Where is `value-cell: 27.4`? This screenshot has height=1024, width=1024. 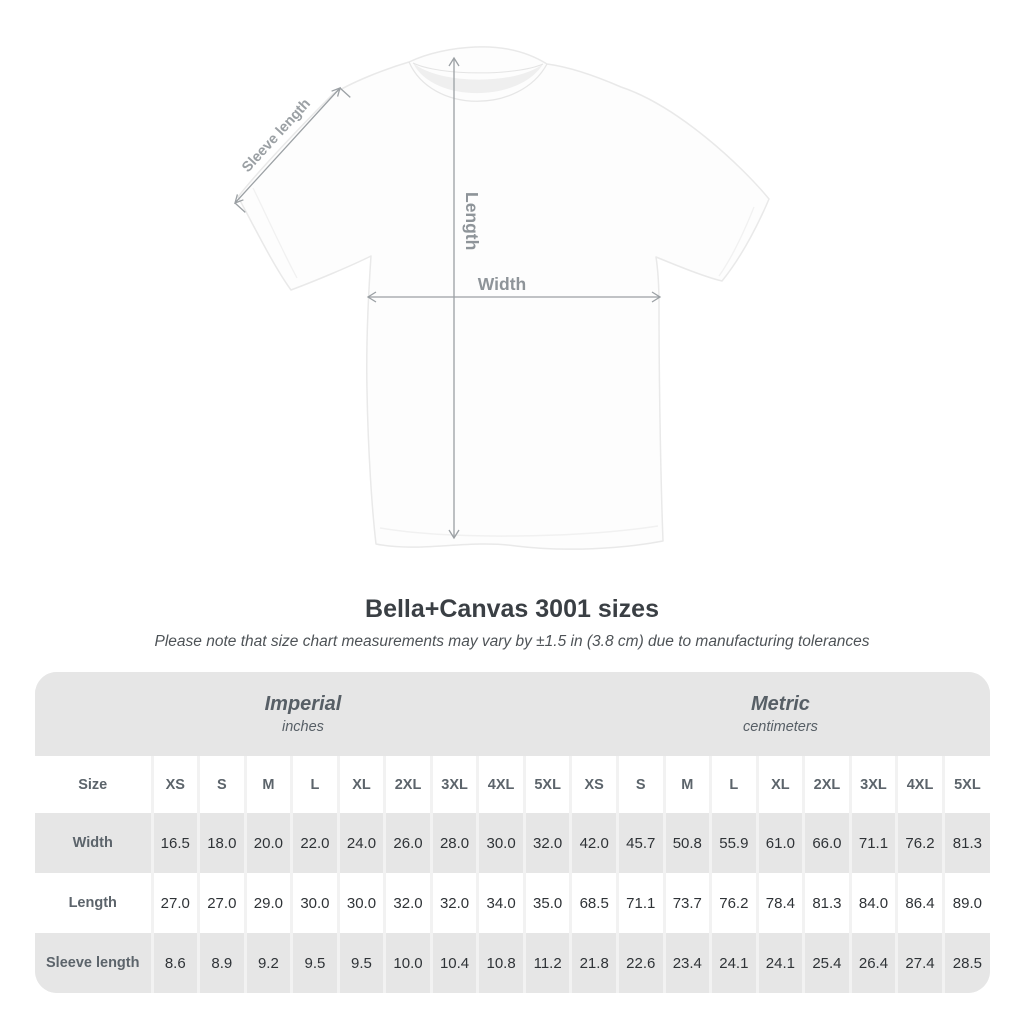
value-cell: 27.4 is located at coordinates (919, 963).